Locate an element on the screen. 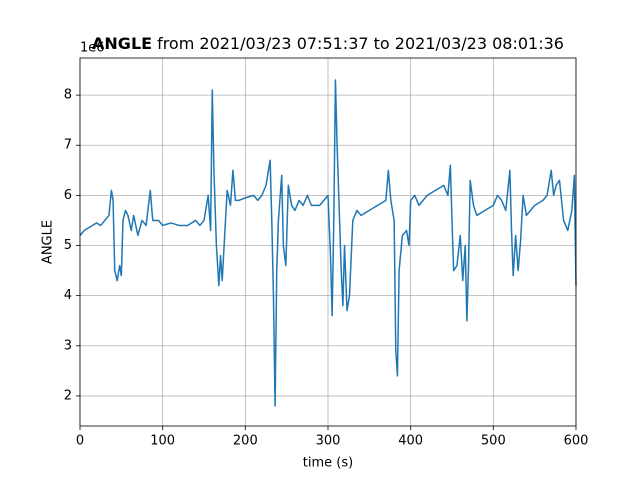  title-bold: ANGLE is located at coordinates (122, 43).